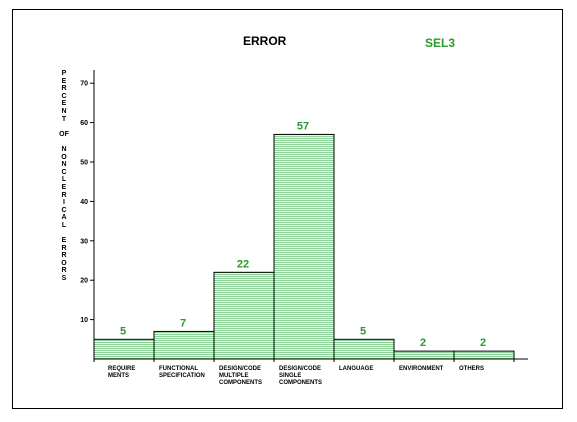 The height and width of the screenshot is (422, 577). What do you see at coordinates (84, 163) in the screenshot?
I see `y-tick-label: 50` at bounding box center [84, 163].